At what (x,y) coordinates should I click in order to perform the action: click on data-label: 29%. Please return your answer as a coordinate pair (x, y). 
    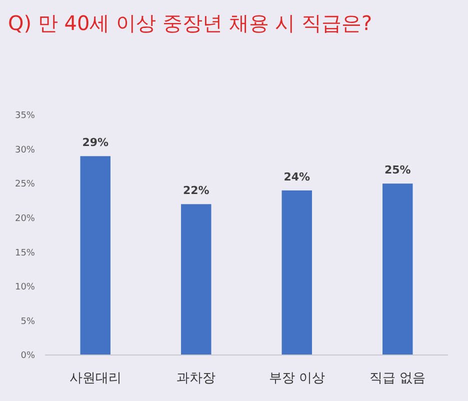
    Looking at the image, I should click on (95, 143).